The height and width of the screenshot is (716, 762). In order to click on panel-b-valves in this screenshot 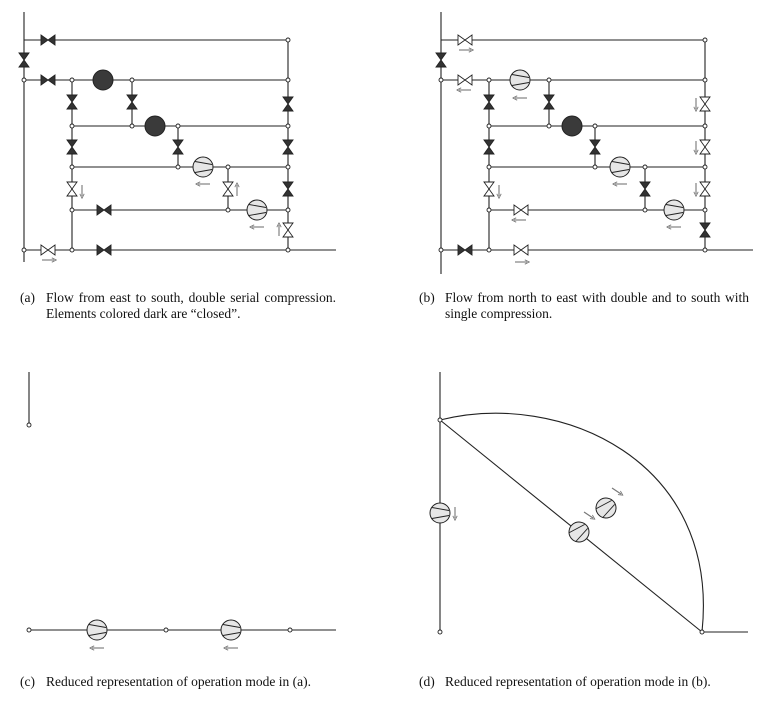, I will do `click(573, 145)`.